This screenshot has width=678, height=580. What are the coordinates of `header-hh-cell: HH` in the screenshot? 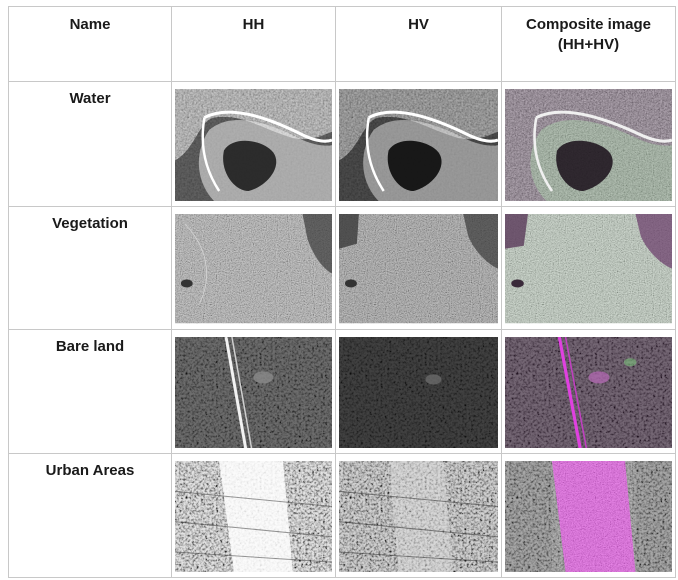 It's located at (253, 44).